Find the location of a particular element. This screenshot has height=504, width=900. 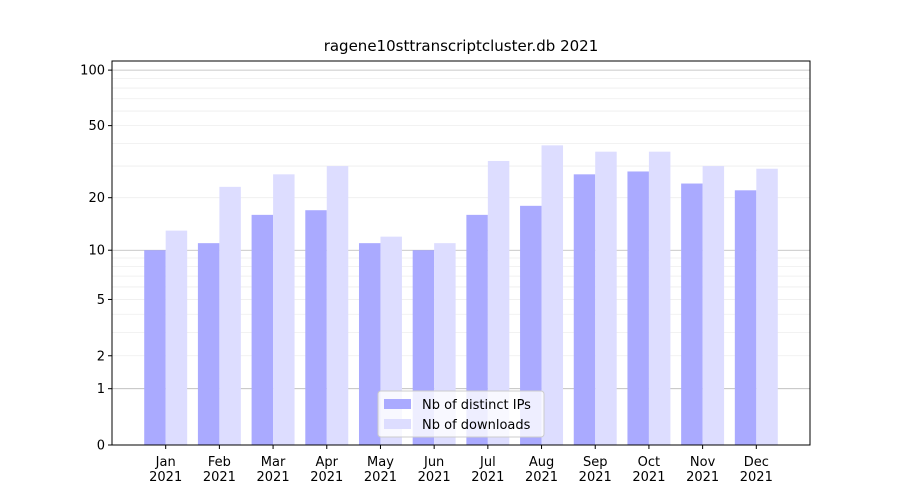

y-tick-label: 2 is located at coordinates (101, 356).